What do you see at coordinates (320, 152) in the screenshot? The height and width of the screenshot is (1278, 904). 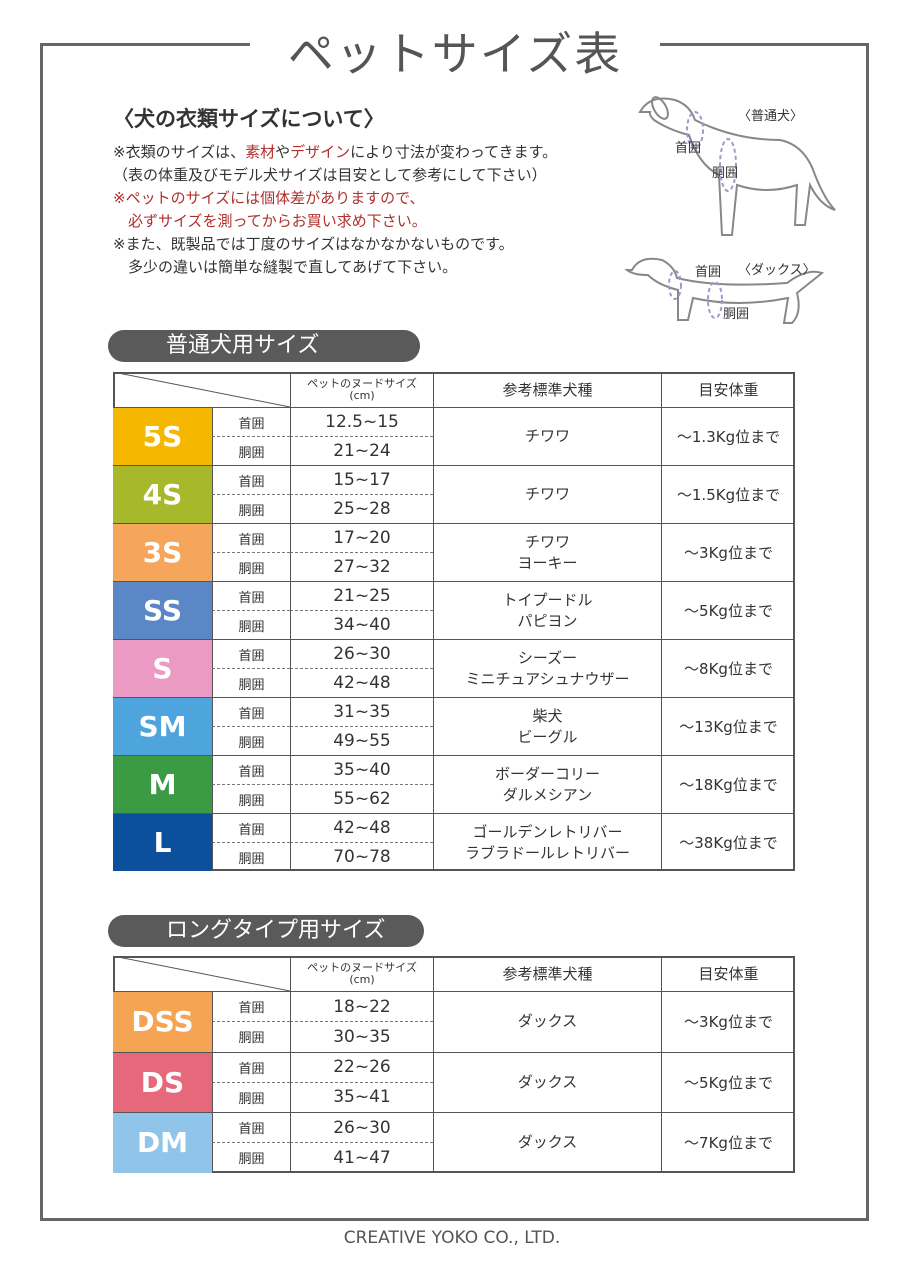 I see `text: デザイン` at bounding box center [320, 152].